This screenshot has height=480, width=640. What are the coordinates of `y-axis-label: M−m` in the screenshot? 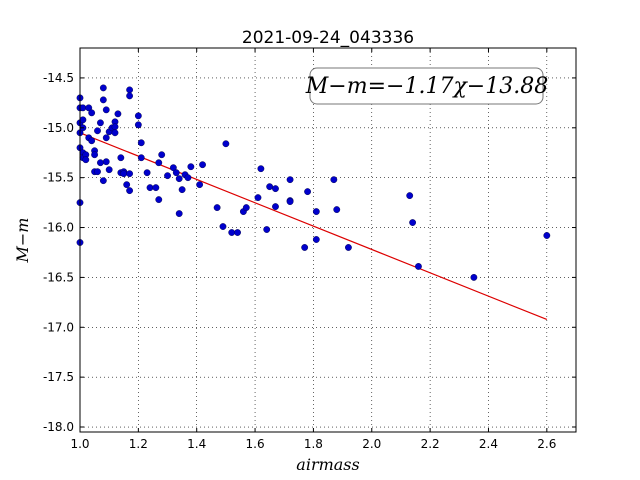 It's located at (22, 241).